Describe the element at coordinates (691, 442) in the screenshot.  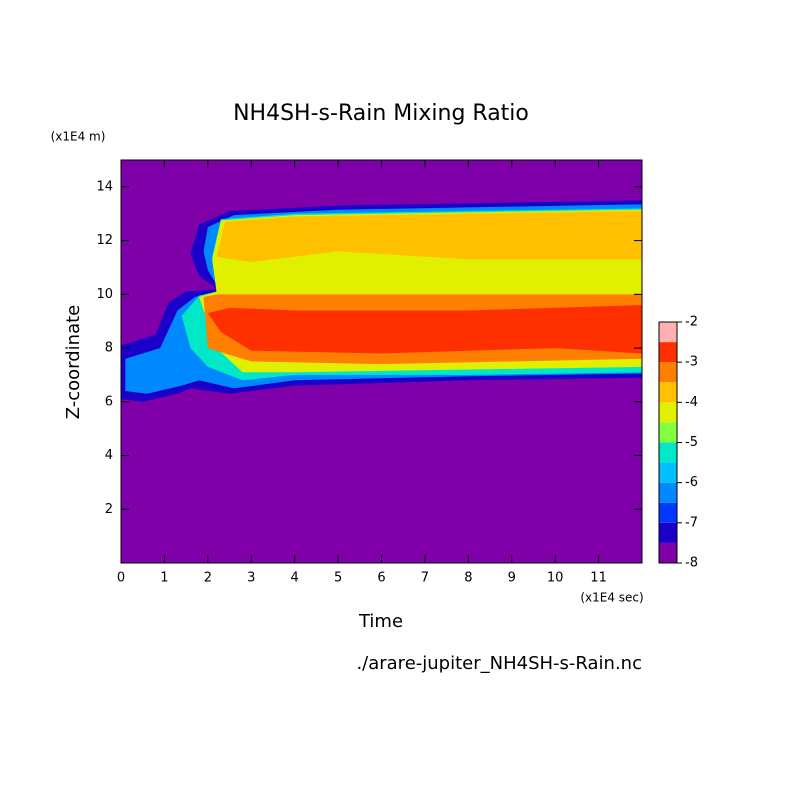
I see `colorbar-tick-label: -5` at that location.